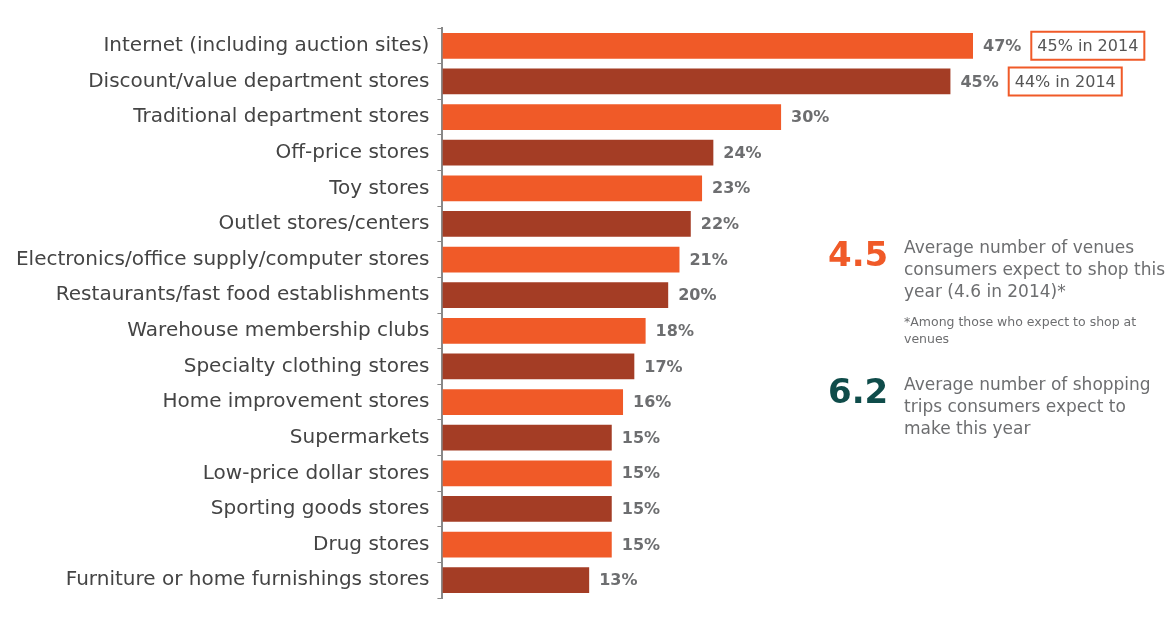 This screenshot has height=618, width=1171. Describe the element at coordinates (371, 542) in the screenshot. I see `y-tick-label: Drug stores` at that location.